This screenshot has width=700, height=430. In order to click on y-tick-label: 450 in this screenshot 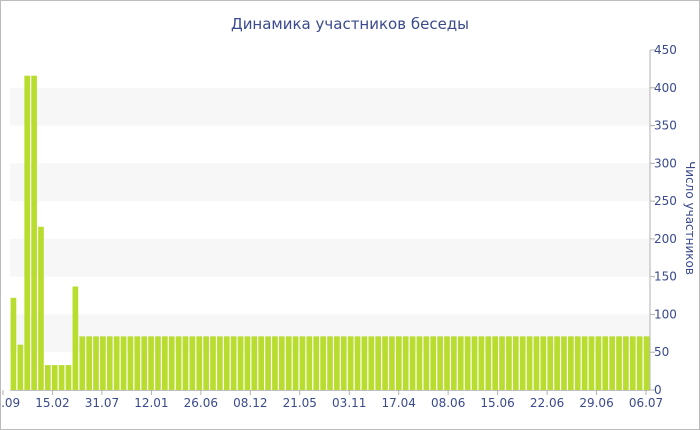, I will do `click(665, 50)`.